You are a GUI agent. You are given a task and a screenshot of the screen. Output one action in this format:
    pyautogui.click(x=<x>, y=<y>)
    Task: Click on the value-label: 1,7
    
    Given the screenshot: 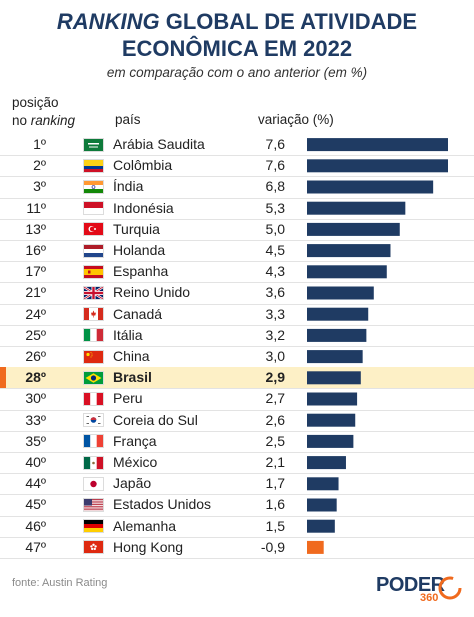 What is the action you would take?
    pyautogui.click(x=275, y=483)
    